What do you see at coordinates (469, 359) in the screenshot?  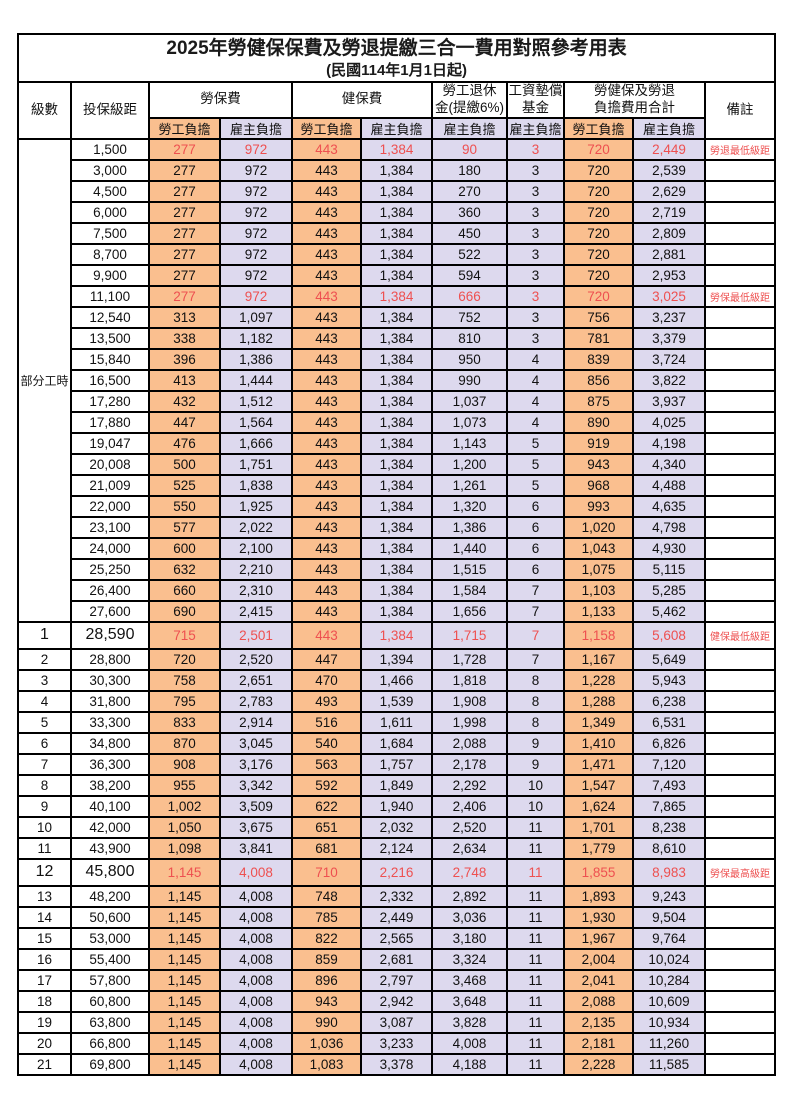 I see `cell-pension-employer: 950` at bounding box center [469, 359].